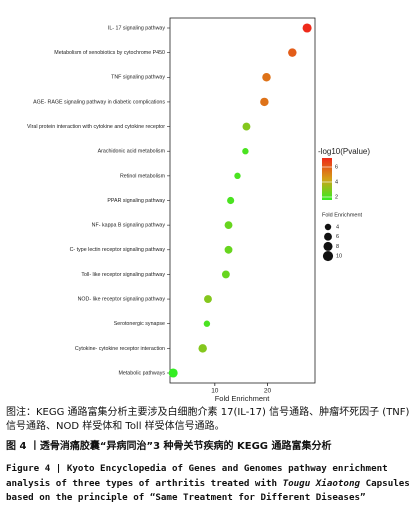 Image resolution: width=414 pixels, height=532 pixels. Describe the element at coordinates (138, 78) in the screenshot. I see `y-tick-label: TNF signaling pathway` at that location.